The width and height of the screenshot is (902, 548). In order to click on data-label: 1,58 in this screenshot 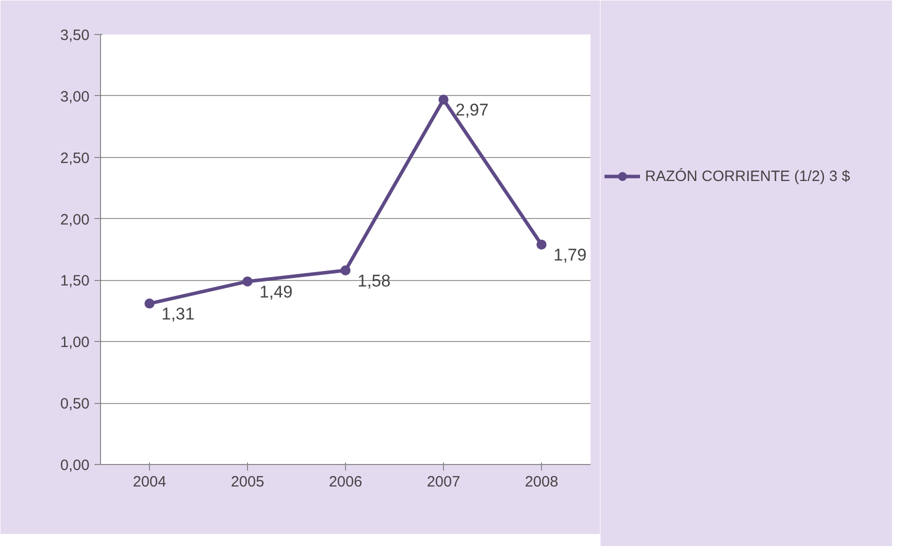, I will do `click(374, 280)`.